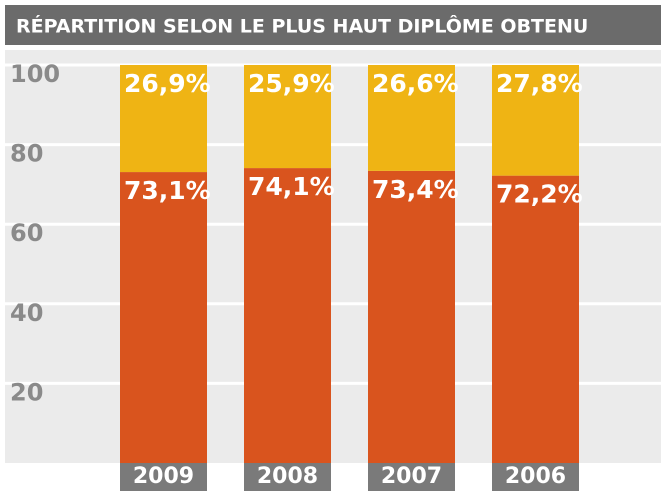 Image resolution: width=666 pixels, height=491 pixels. What do you see at coordinates (167, 83) in the screenshot?
I see `data-label: 26,9%` at bounding box center [167, 83].